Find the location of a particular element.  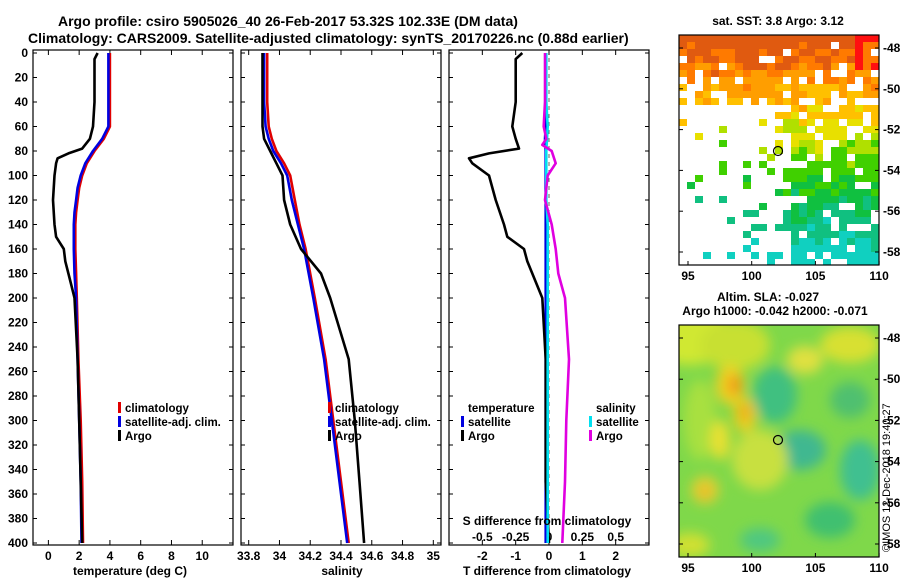

lon-tick-label: 110 is located at coordinates (879, 568).